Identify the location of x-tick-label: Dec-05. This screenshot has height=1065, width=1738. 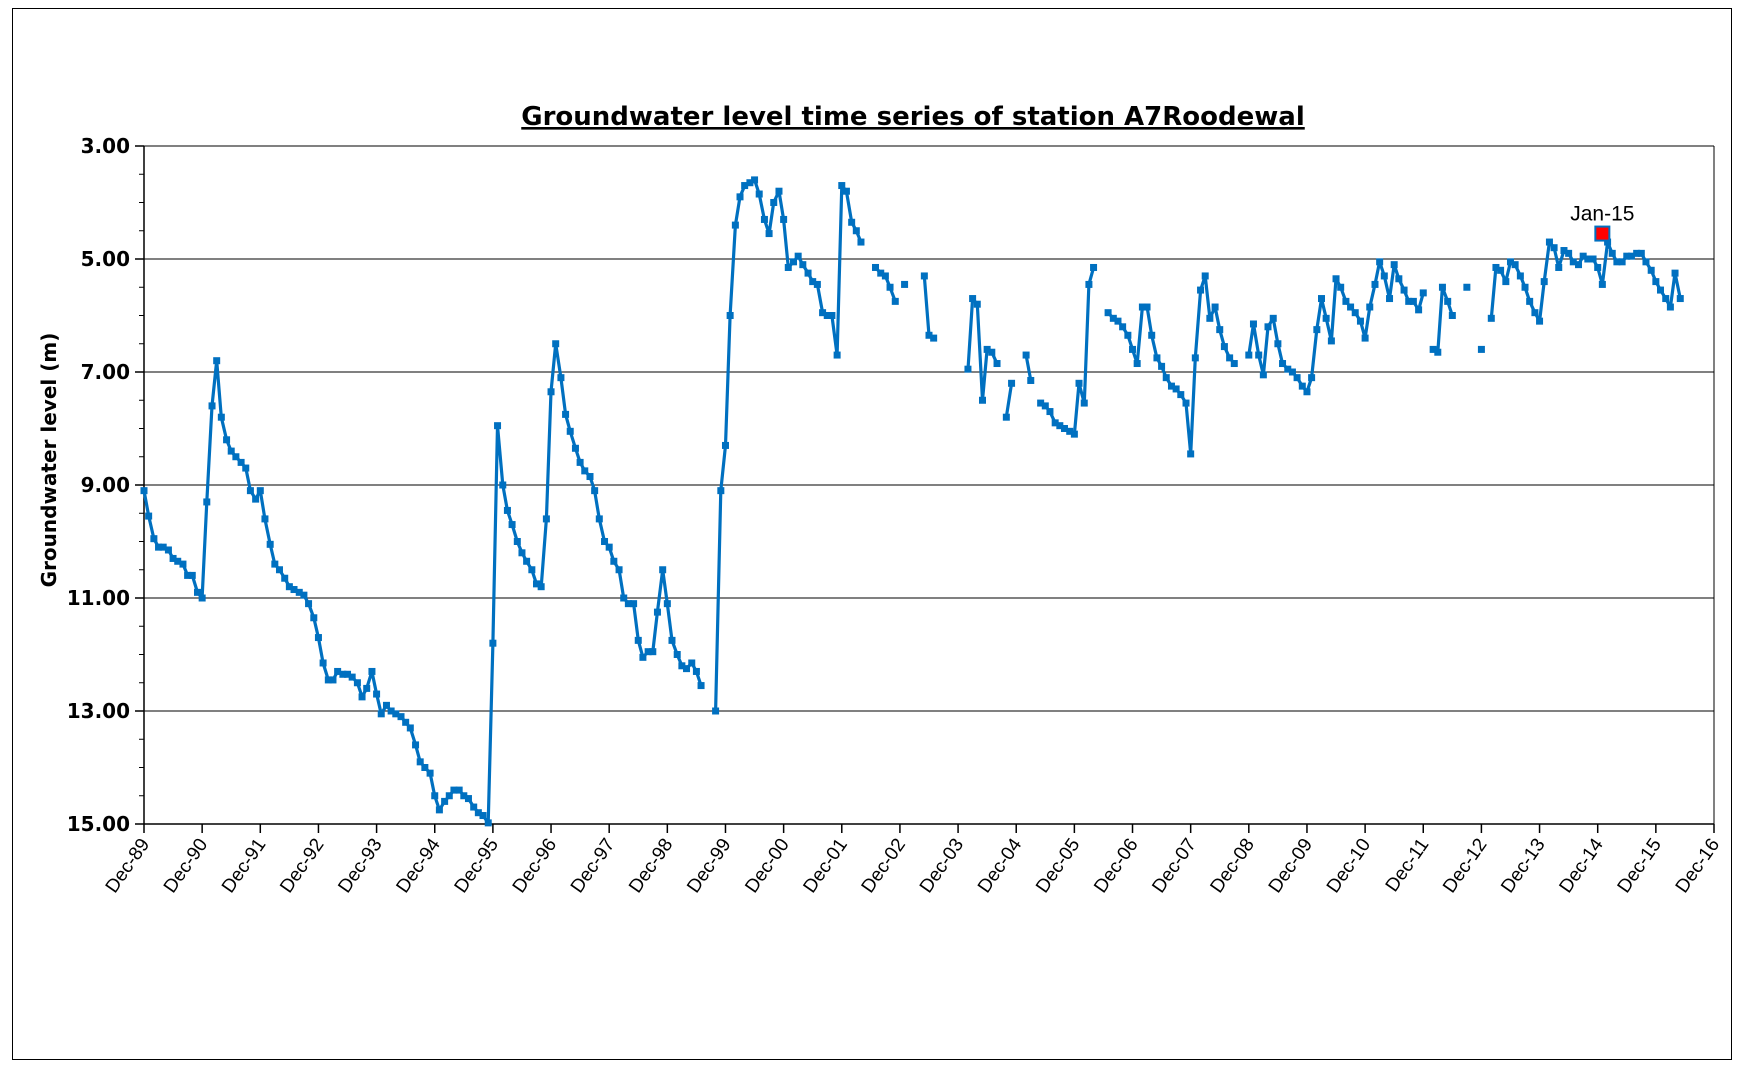
(1058, 866).